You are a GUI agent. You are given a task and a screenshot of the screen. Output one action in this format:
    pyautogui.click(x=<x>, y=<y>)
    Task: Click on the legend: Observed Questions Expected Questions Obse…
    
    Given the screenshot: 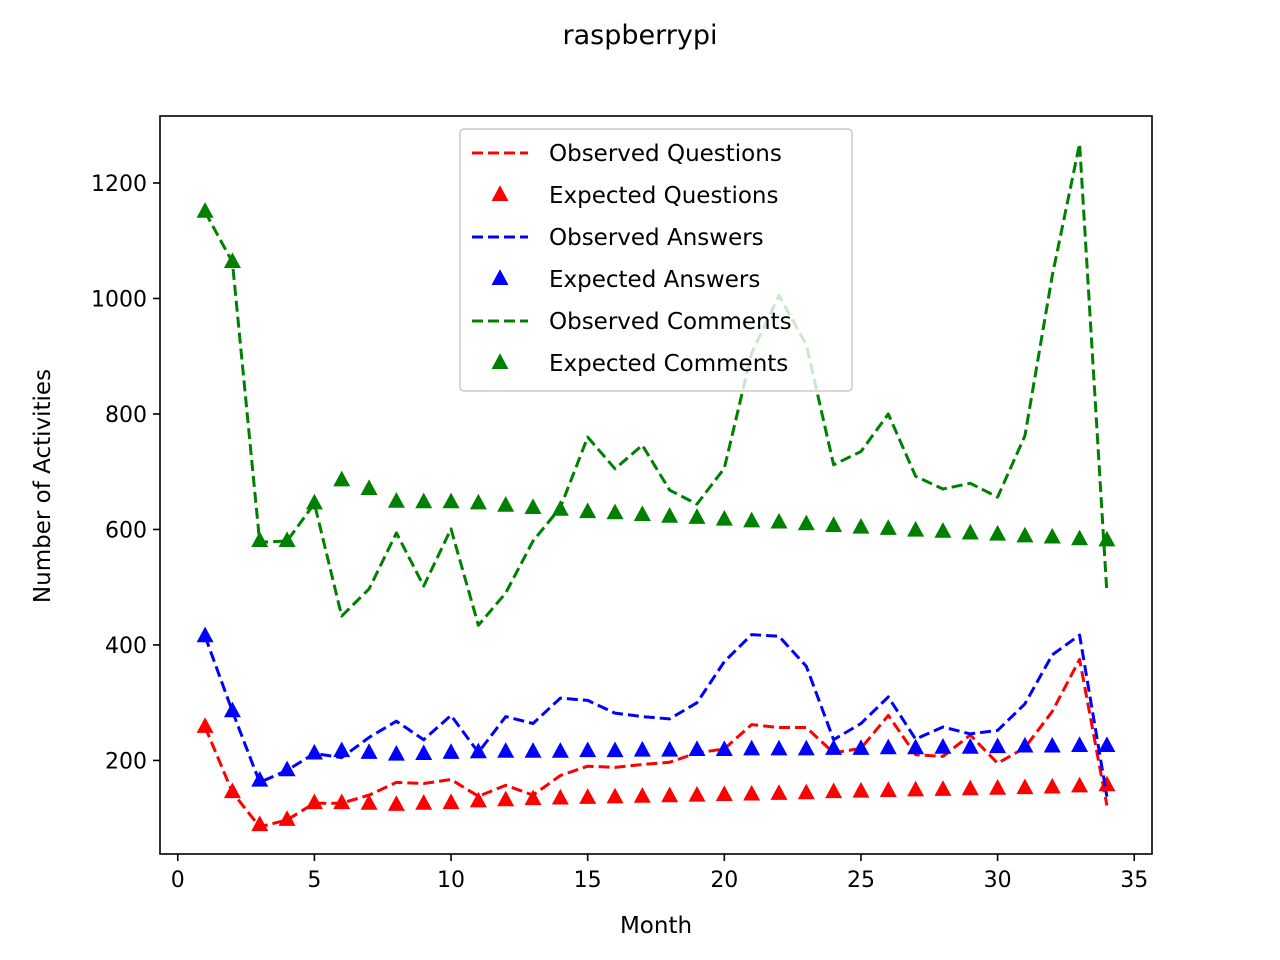 What is the action you would take?
    pyautogui.click(x=656, y=260)
    